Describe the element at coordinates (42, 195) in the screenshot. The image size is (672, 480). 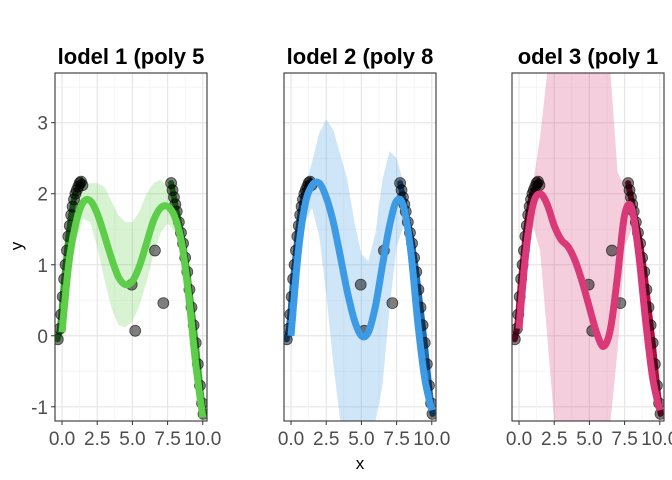
I see `y-tick-label: 2` at that location.